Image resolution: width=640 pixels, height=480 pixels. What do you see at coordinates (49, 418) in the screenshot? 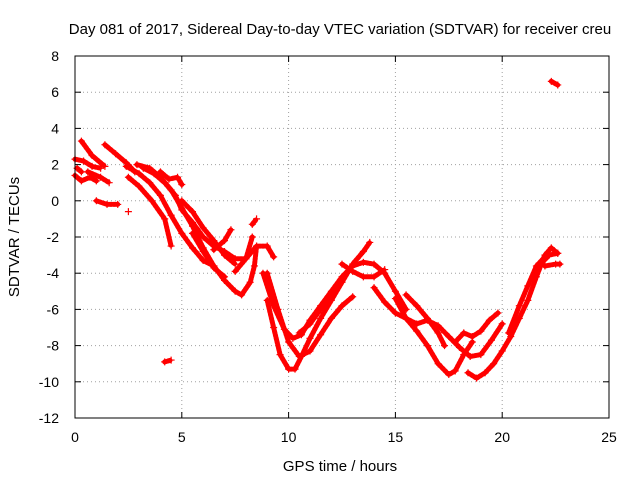
I see `y-tick-label: -12` at bounding box center [49, 418].